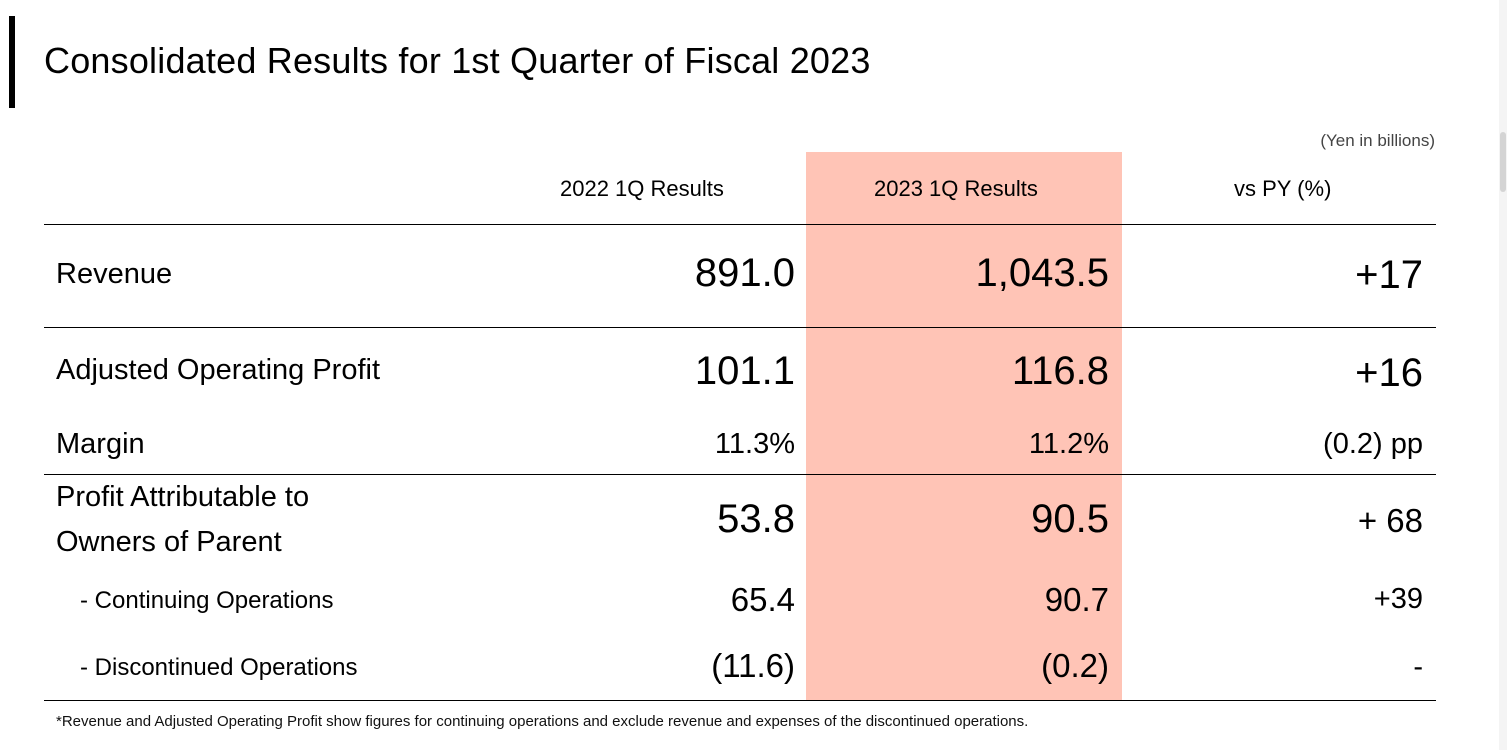 The height and width of the screenshot is (750, 1507). I want to click on row-label-continuing-operations: - Continuing Operations, so click(207, 600).